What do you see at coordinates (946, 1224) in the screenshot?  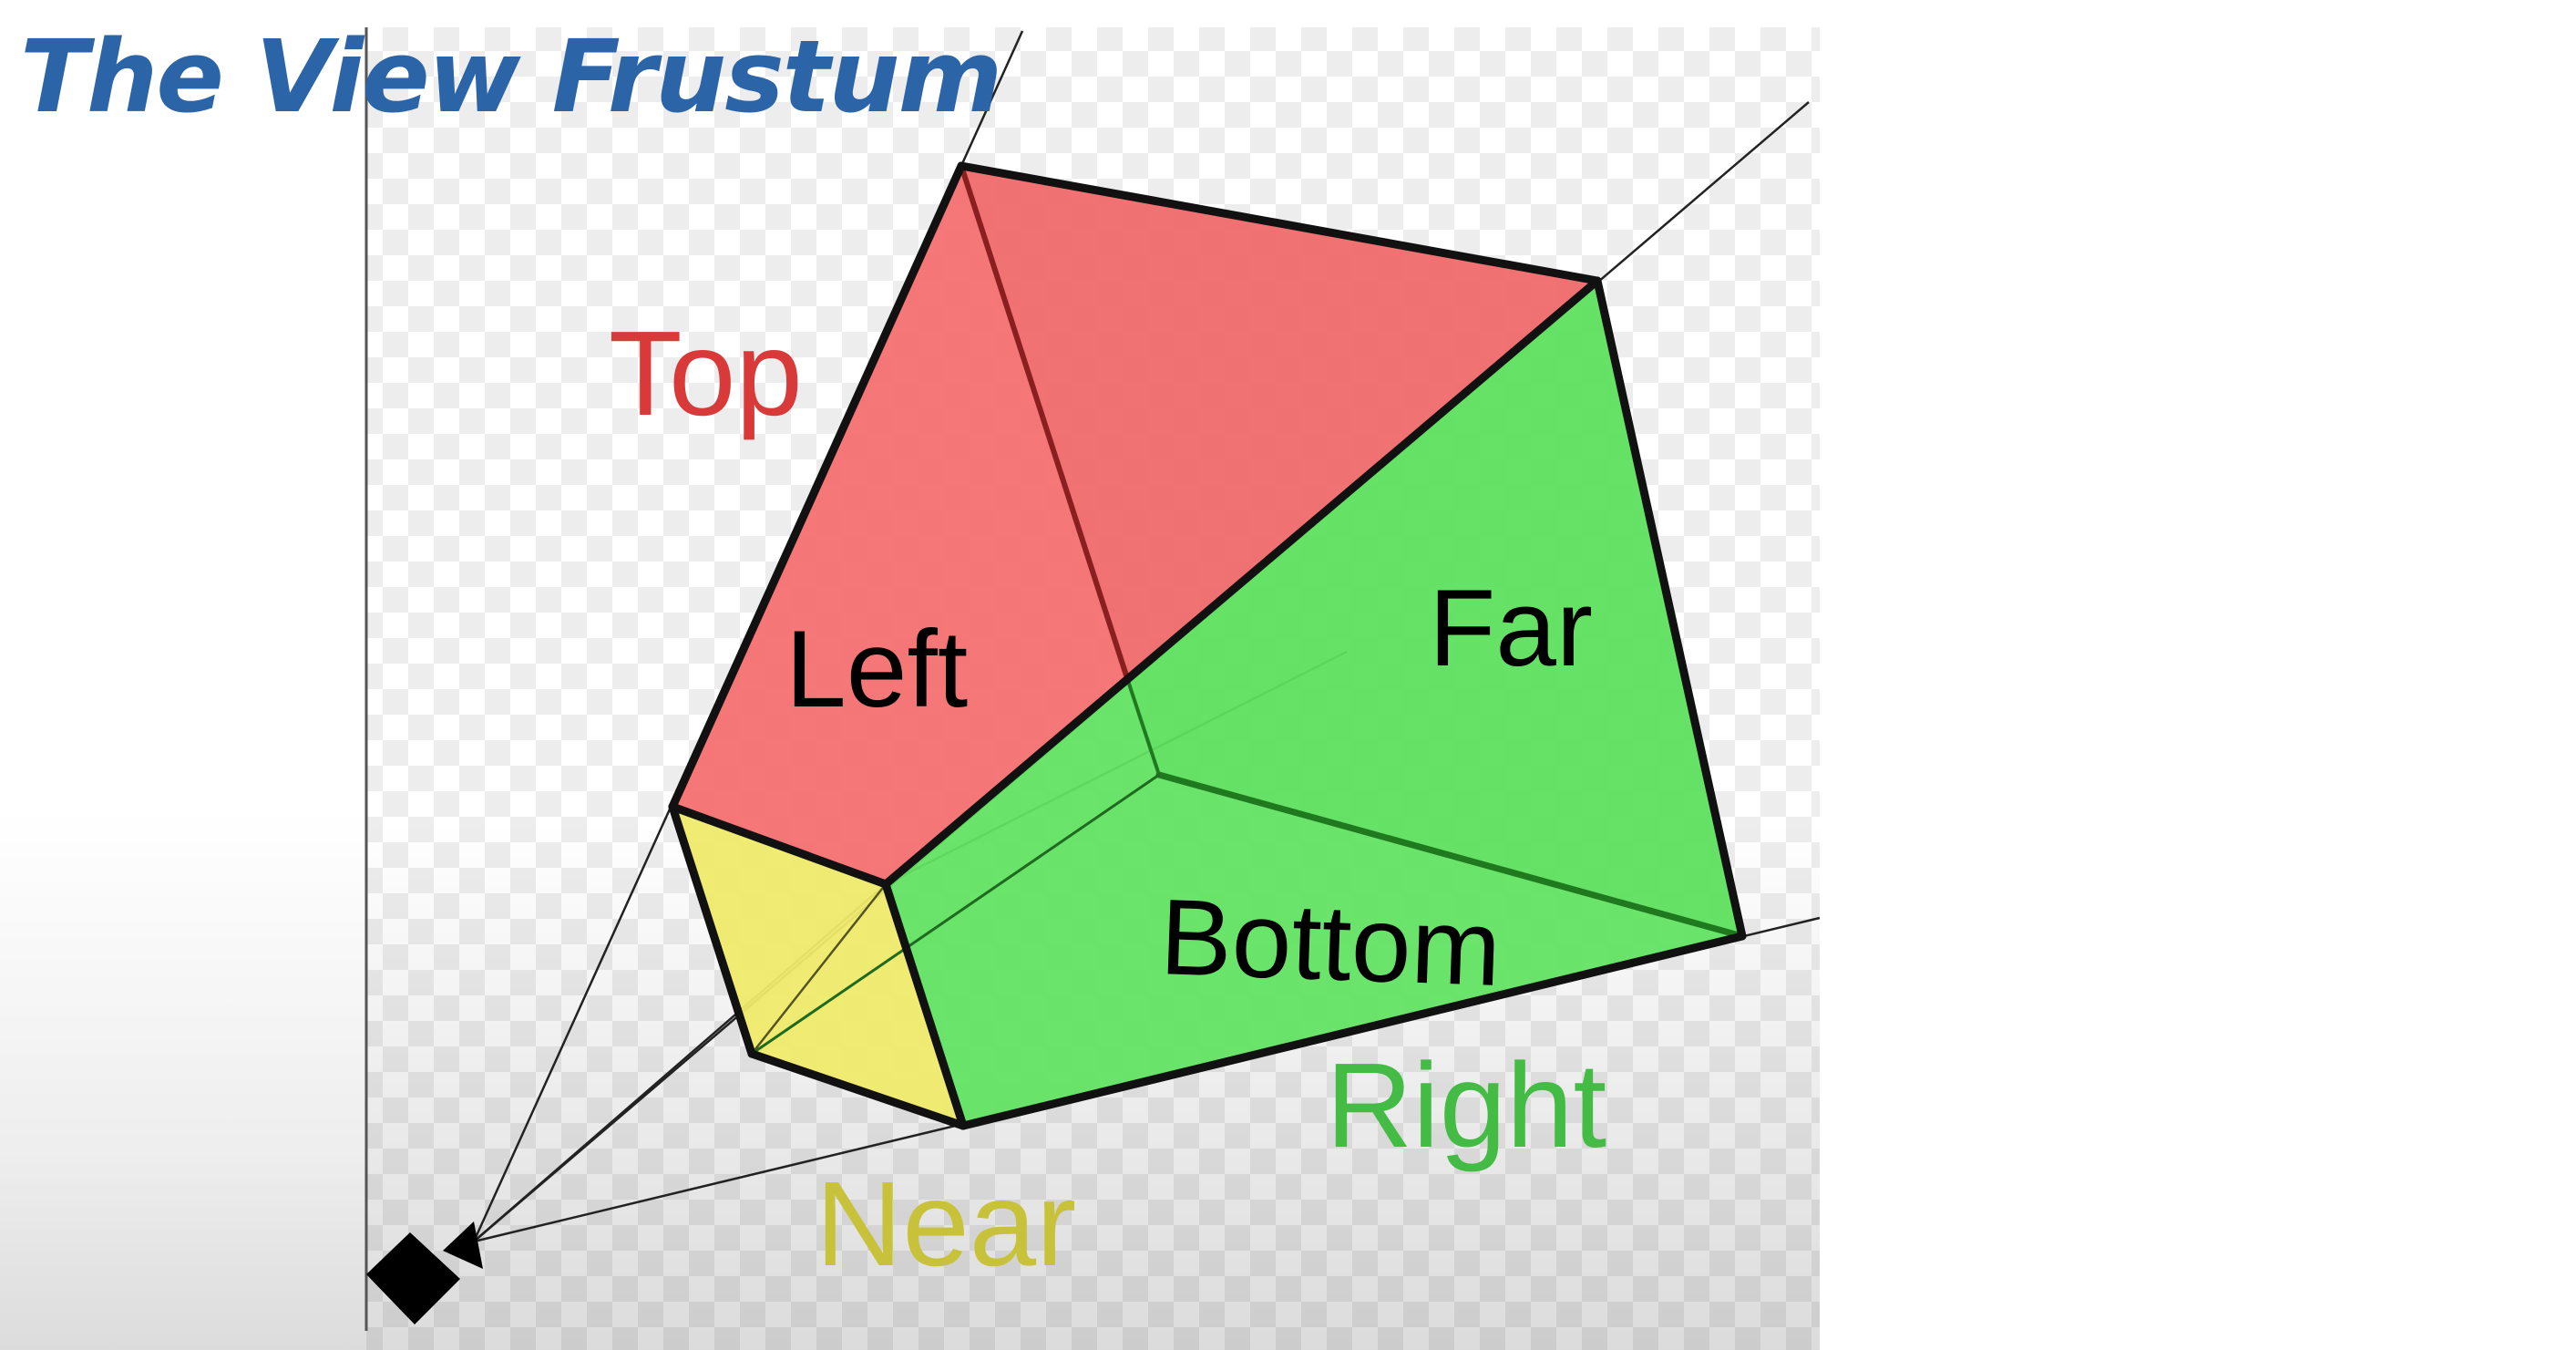 I see `label-near: Near` at bounding box center [946, 1224].